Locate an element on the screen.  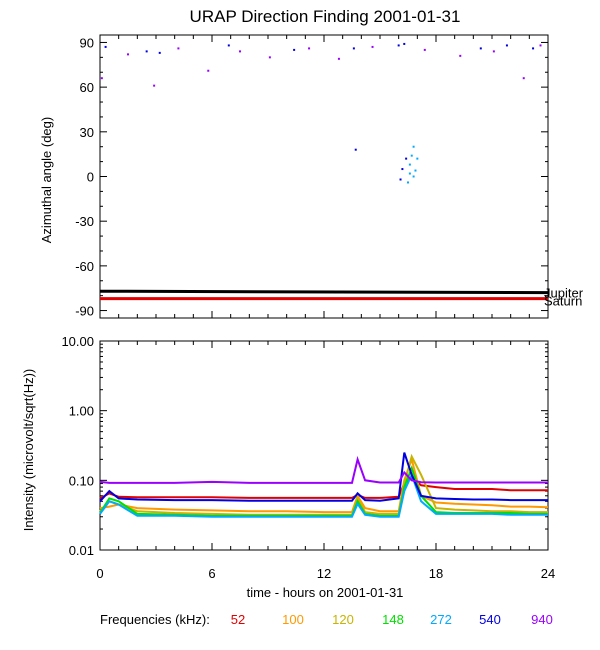
reference-line-label: Jupiter is located at coordinates (564, 293).